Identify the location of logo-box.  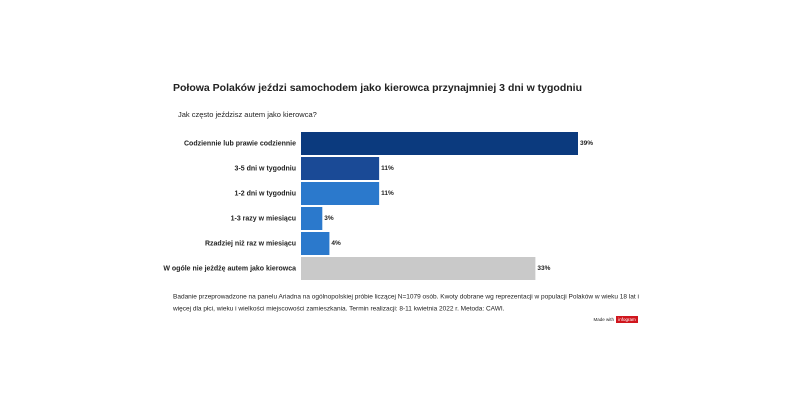
(627, 319).